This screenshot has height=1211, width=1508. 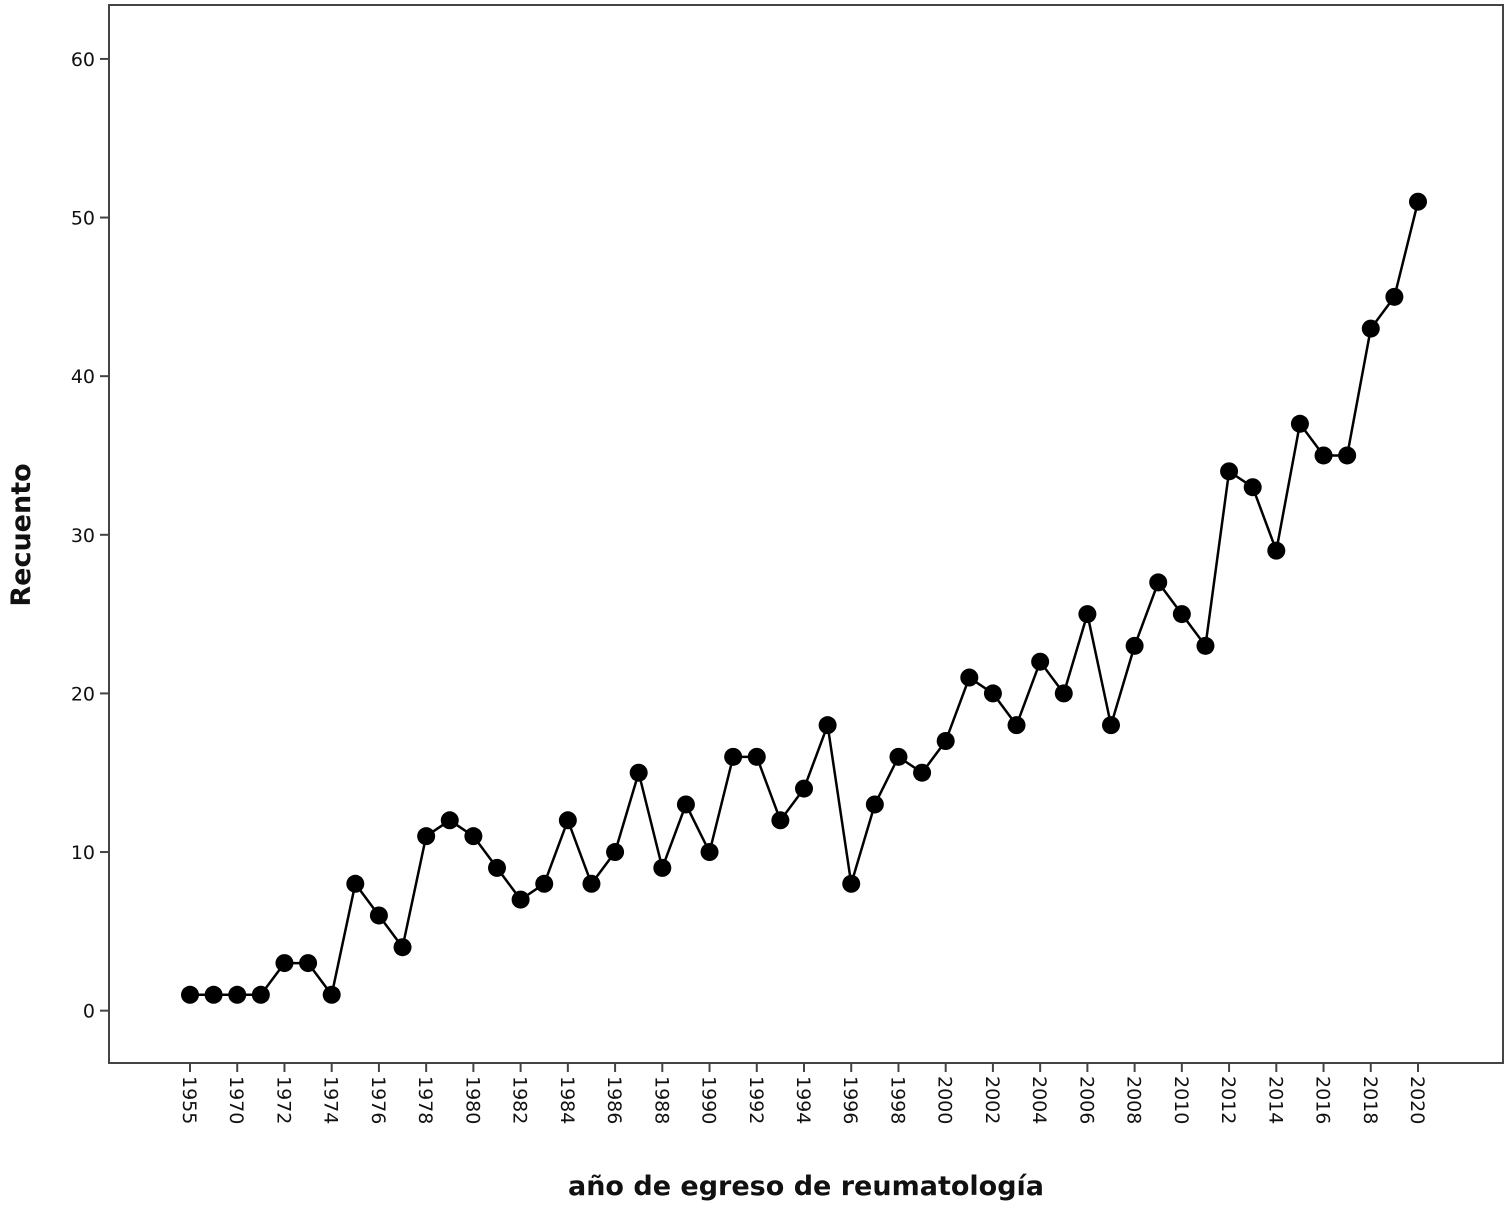 I want to click on x-tick-label: 1974, so click(x=331, y=1100).